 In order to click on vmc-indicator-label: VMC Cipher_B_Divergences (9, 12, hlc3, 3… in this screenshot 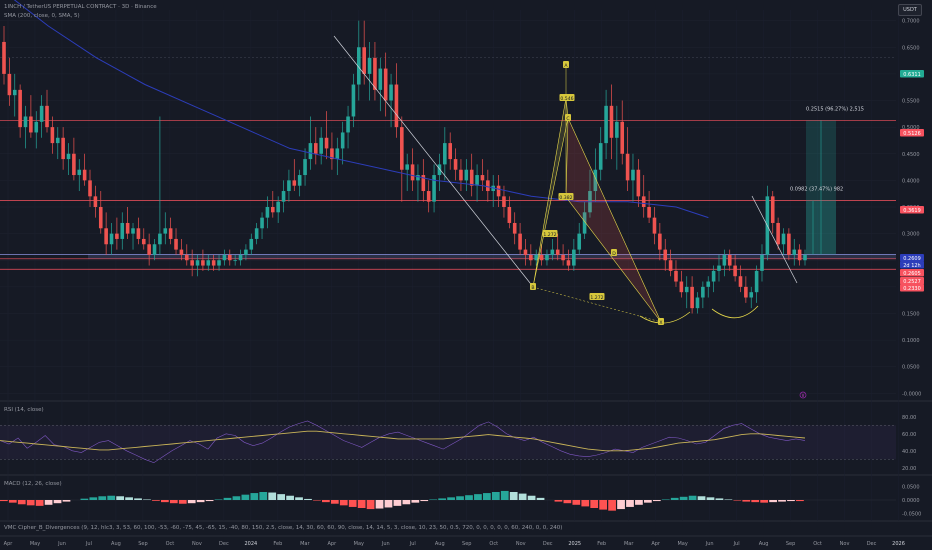, I will do `click(283, 528)`.